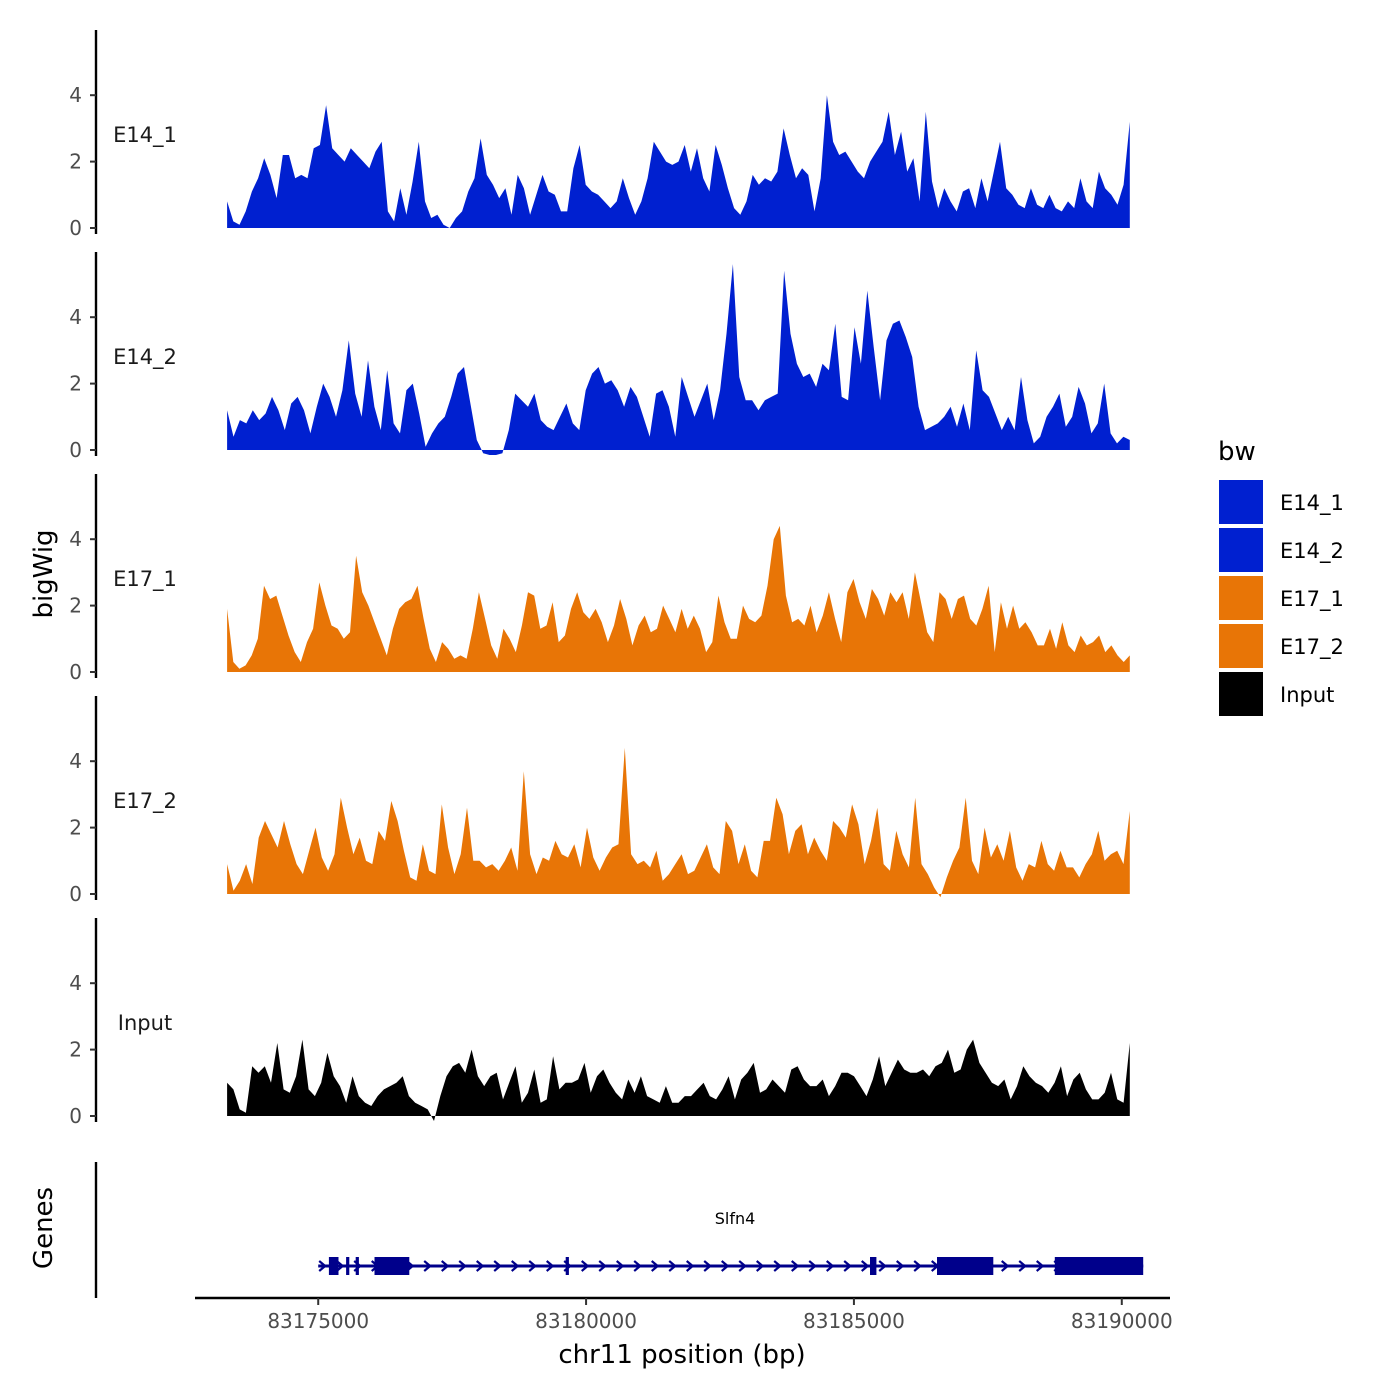 Image resolution: width=1400 pixels, height=1400 pixels. Describe the element at coordinates (1312, 503) in the screenshot. I see `legend-label-e14-1: E14_1` at that location.